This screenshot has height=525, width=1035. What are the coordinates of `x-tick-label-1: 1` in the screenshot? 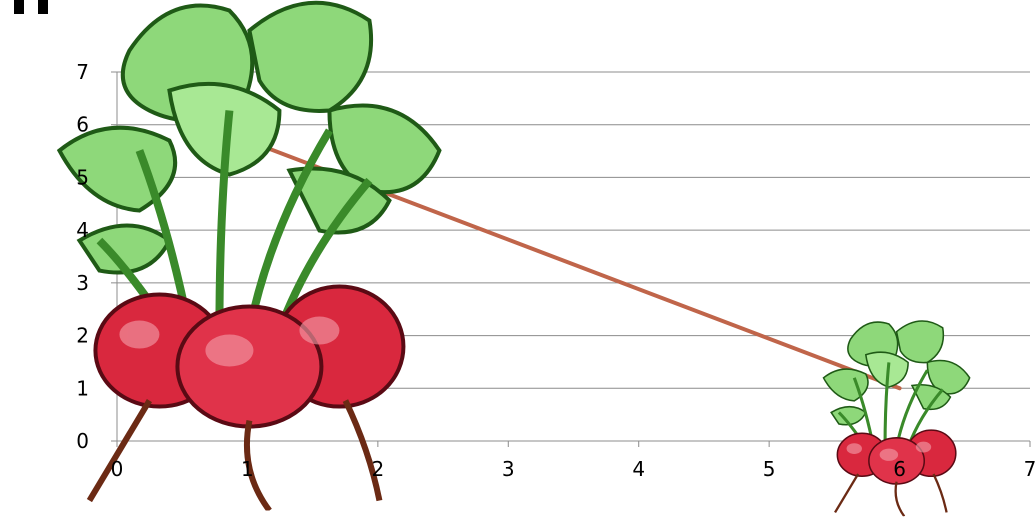 It's located at (247, 469).